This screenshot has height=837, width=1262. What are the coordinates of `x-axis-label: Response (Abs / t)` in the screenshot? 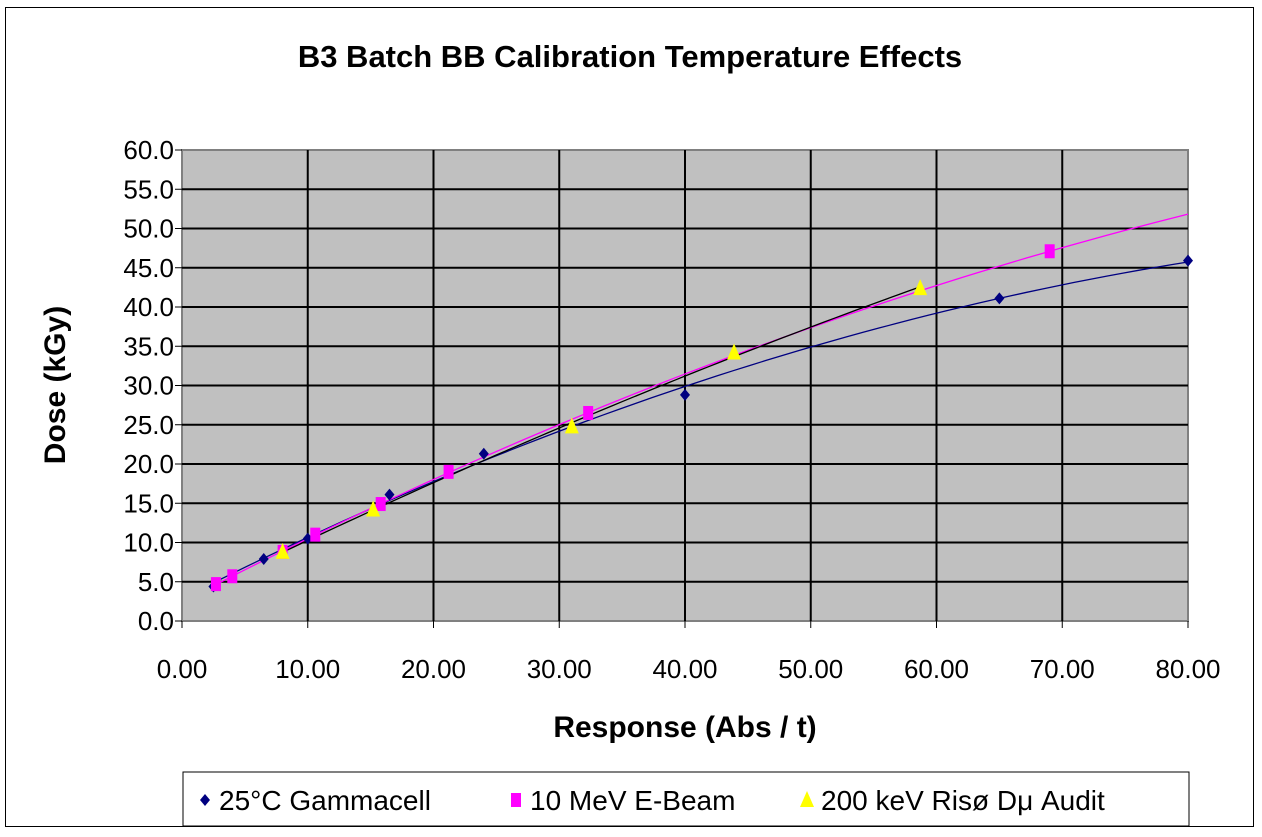 It's located at (684, 727).